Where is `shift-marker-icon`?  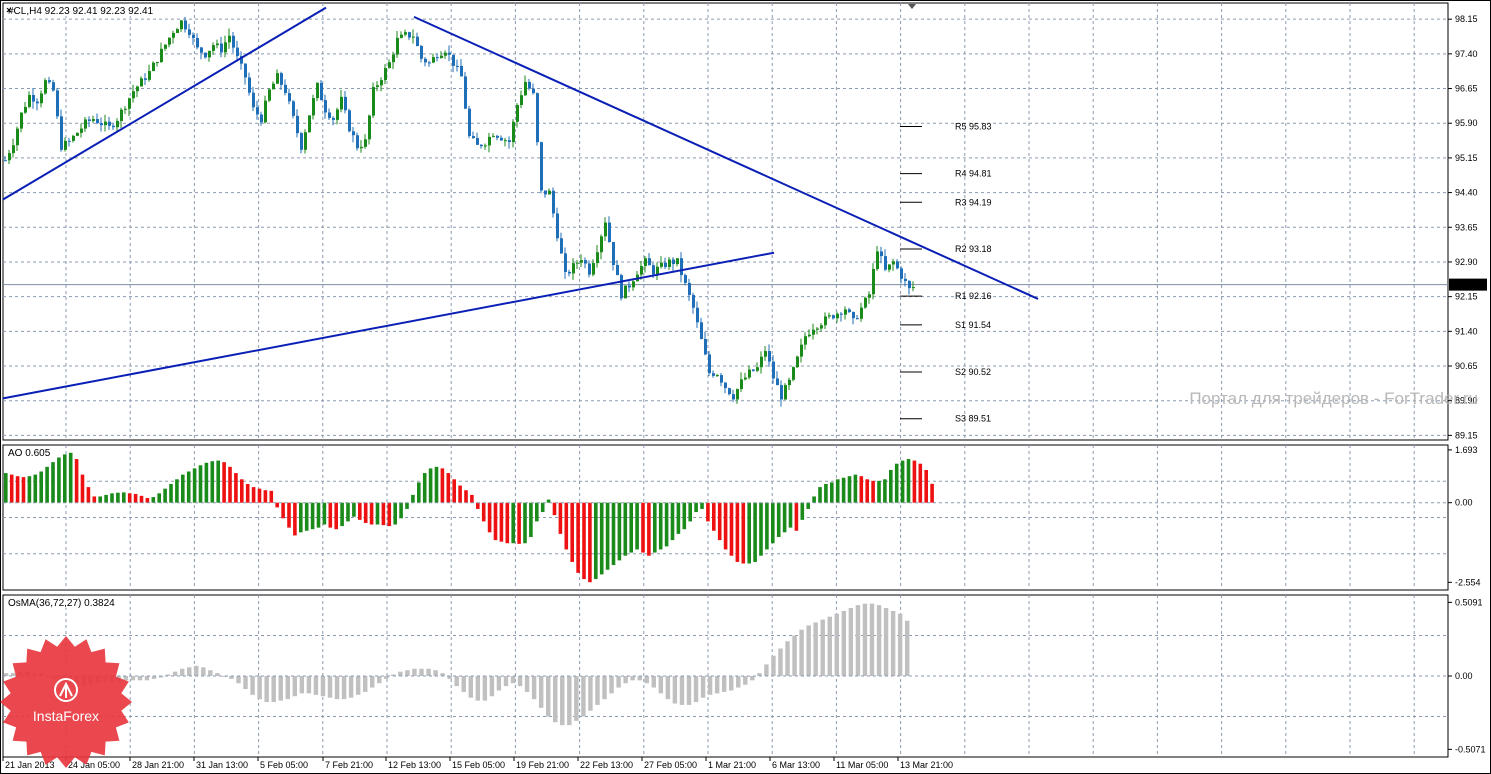
shift-marker-icon is located at coordinates (912, 6).